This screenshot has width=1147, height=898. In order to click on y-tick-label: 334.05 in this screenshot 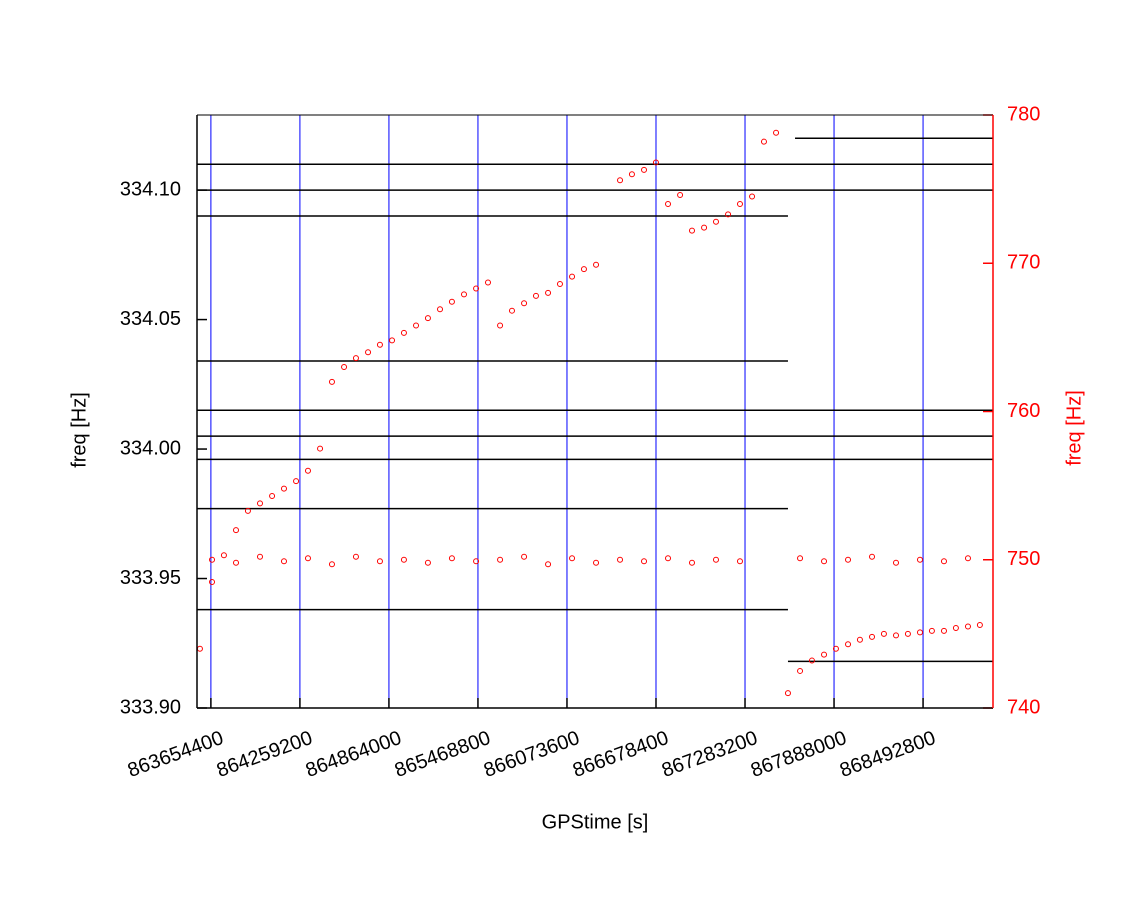, I will do `click(150, 319)`.